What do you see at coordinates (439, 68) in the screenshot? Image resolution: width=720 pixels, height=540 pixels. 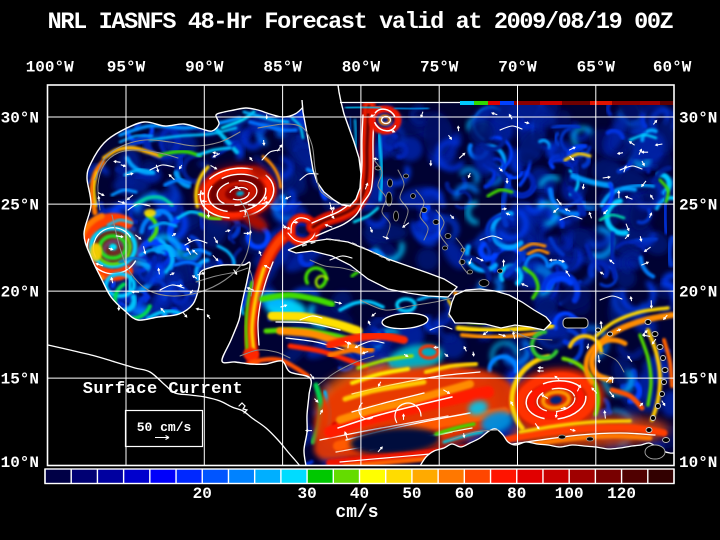 I see `svg-text: 75°W` at bounding box center [439, 68].